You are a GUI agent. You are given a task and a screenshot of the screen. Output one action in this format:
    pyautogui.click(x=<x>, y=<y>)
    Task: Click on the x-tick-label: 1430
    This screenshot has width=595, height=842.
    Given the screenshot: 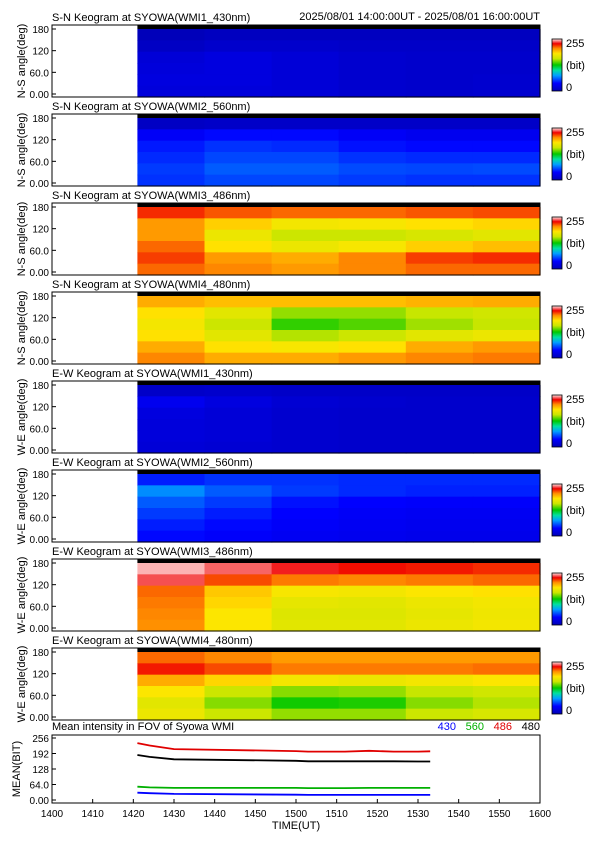 What is the action you would take?
    pyautogui.click(x=174, y=814)
    